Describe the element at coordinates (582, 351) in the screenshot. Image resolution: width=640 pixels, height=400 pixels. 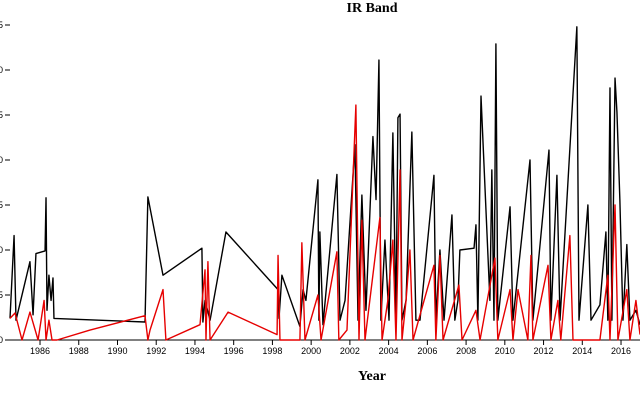
I see `x-tick-label: 2014` at that location.